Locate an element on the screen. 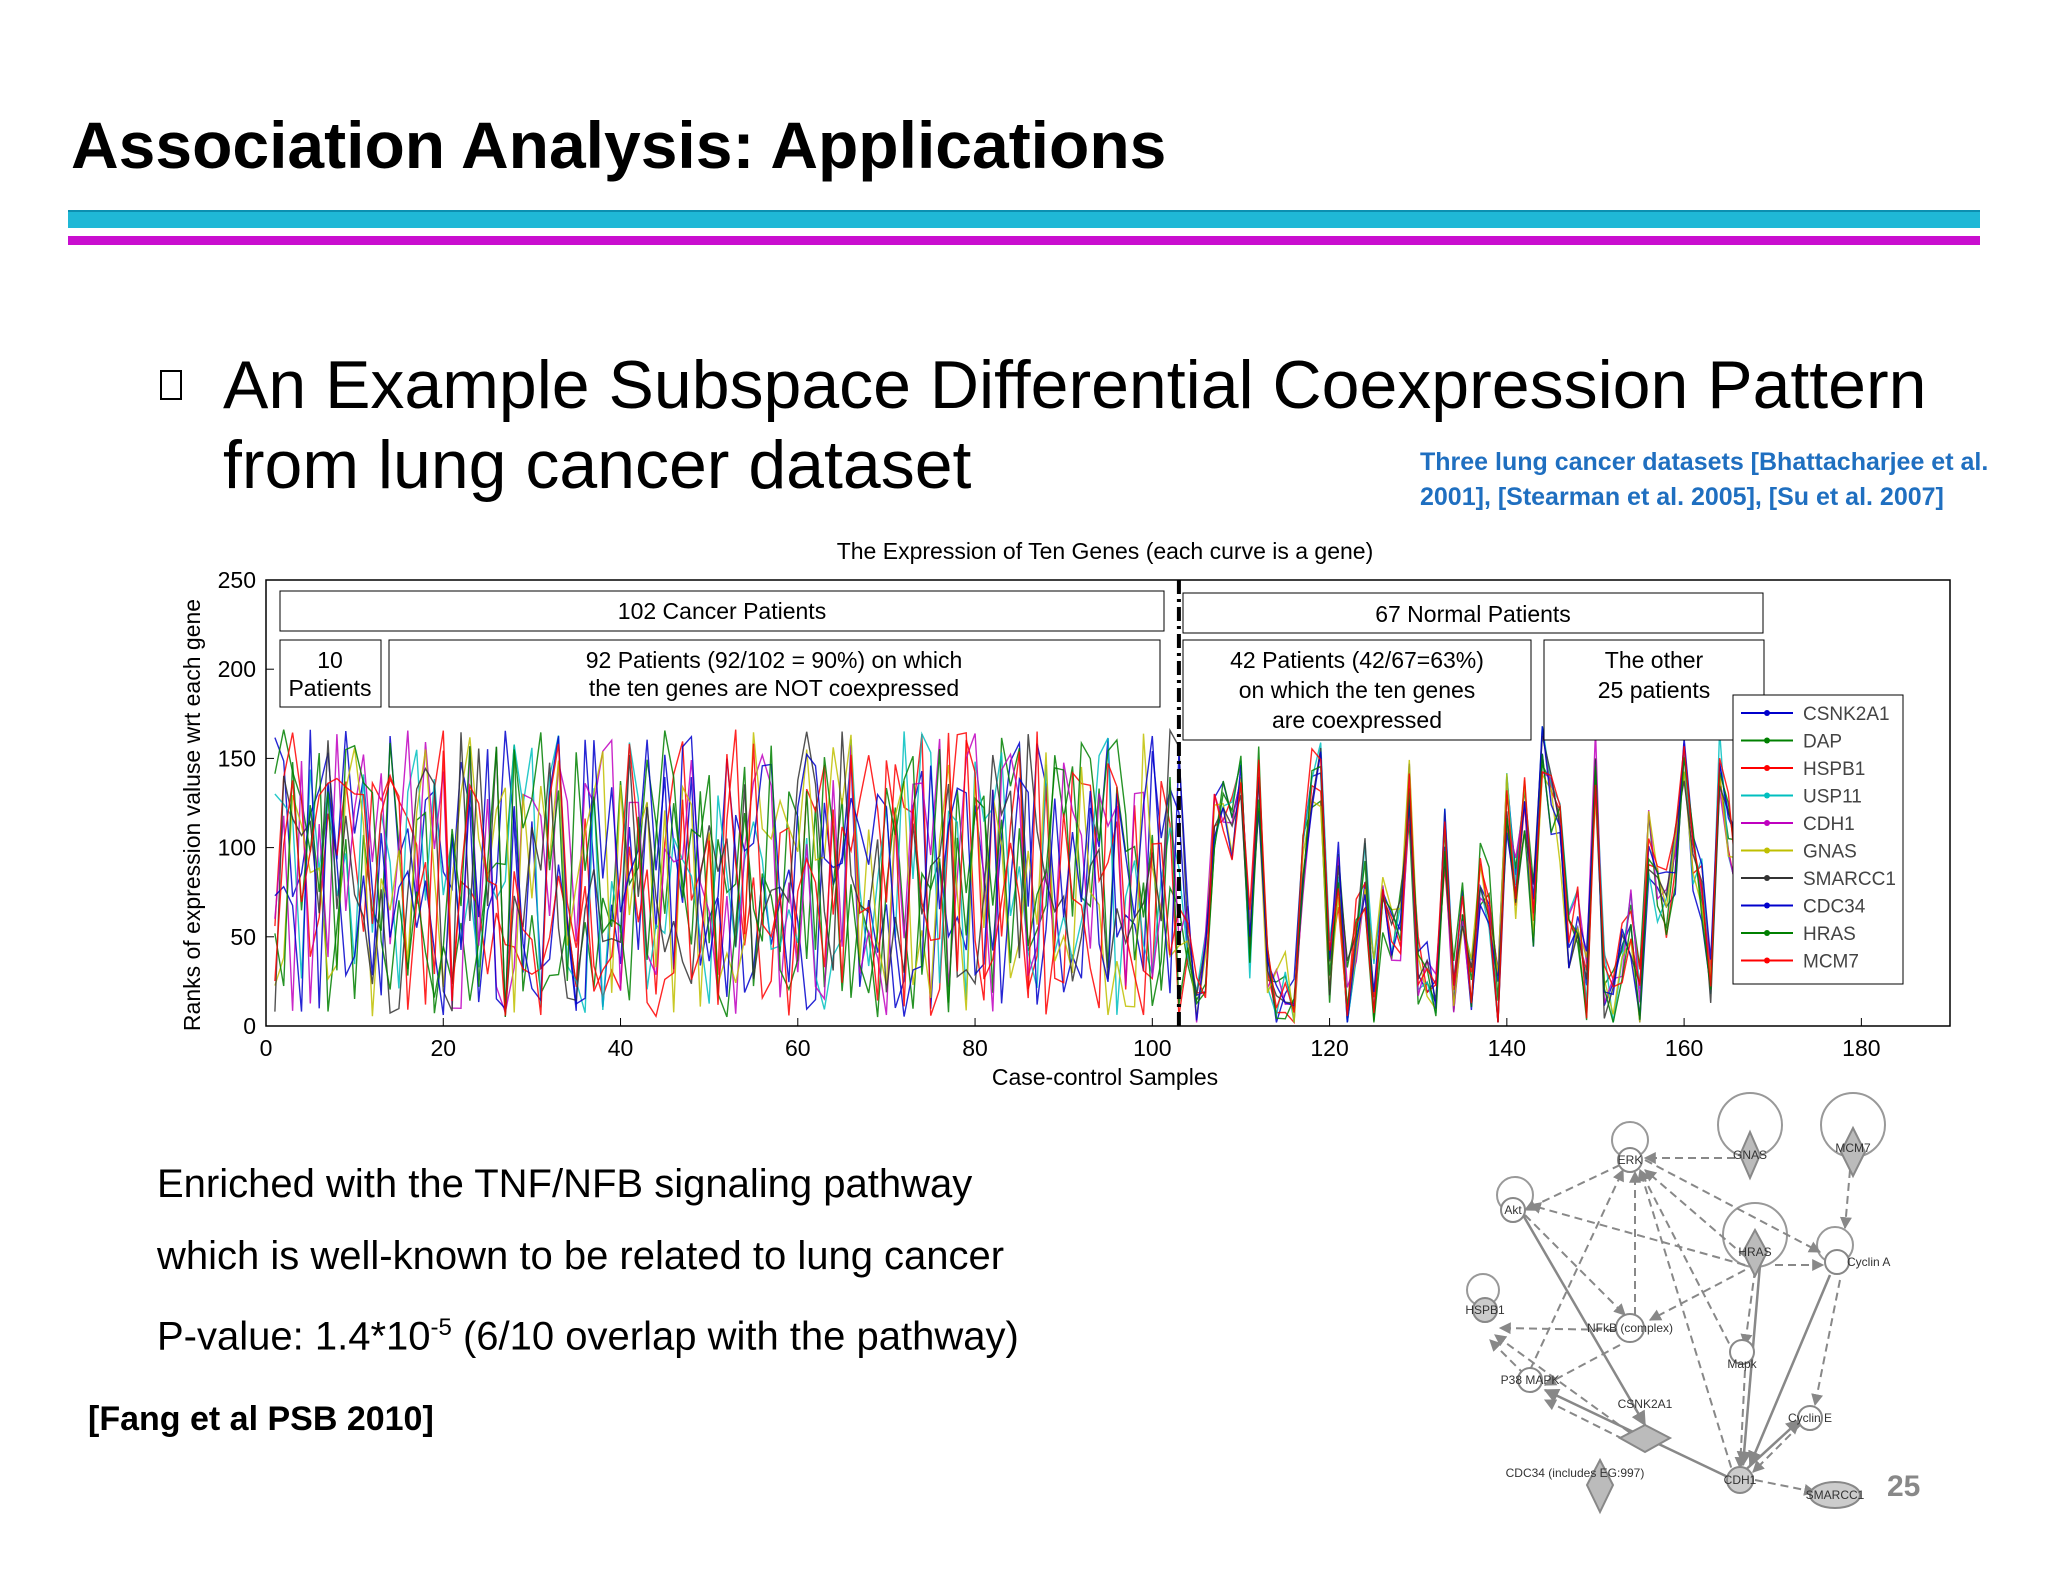 This screenshot has width=2048, height=1582. edge-p38-erk is located at coordinates (1576, 1269).